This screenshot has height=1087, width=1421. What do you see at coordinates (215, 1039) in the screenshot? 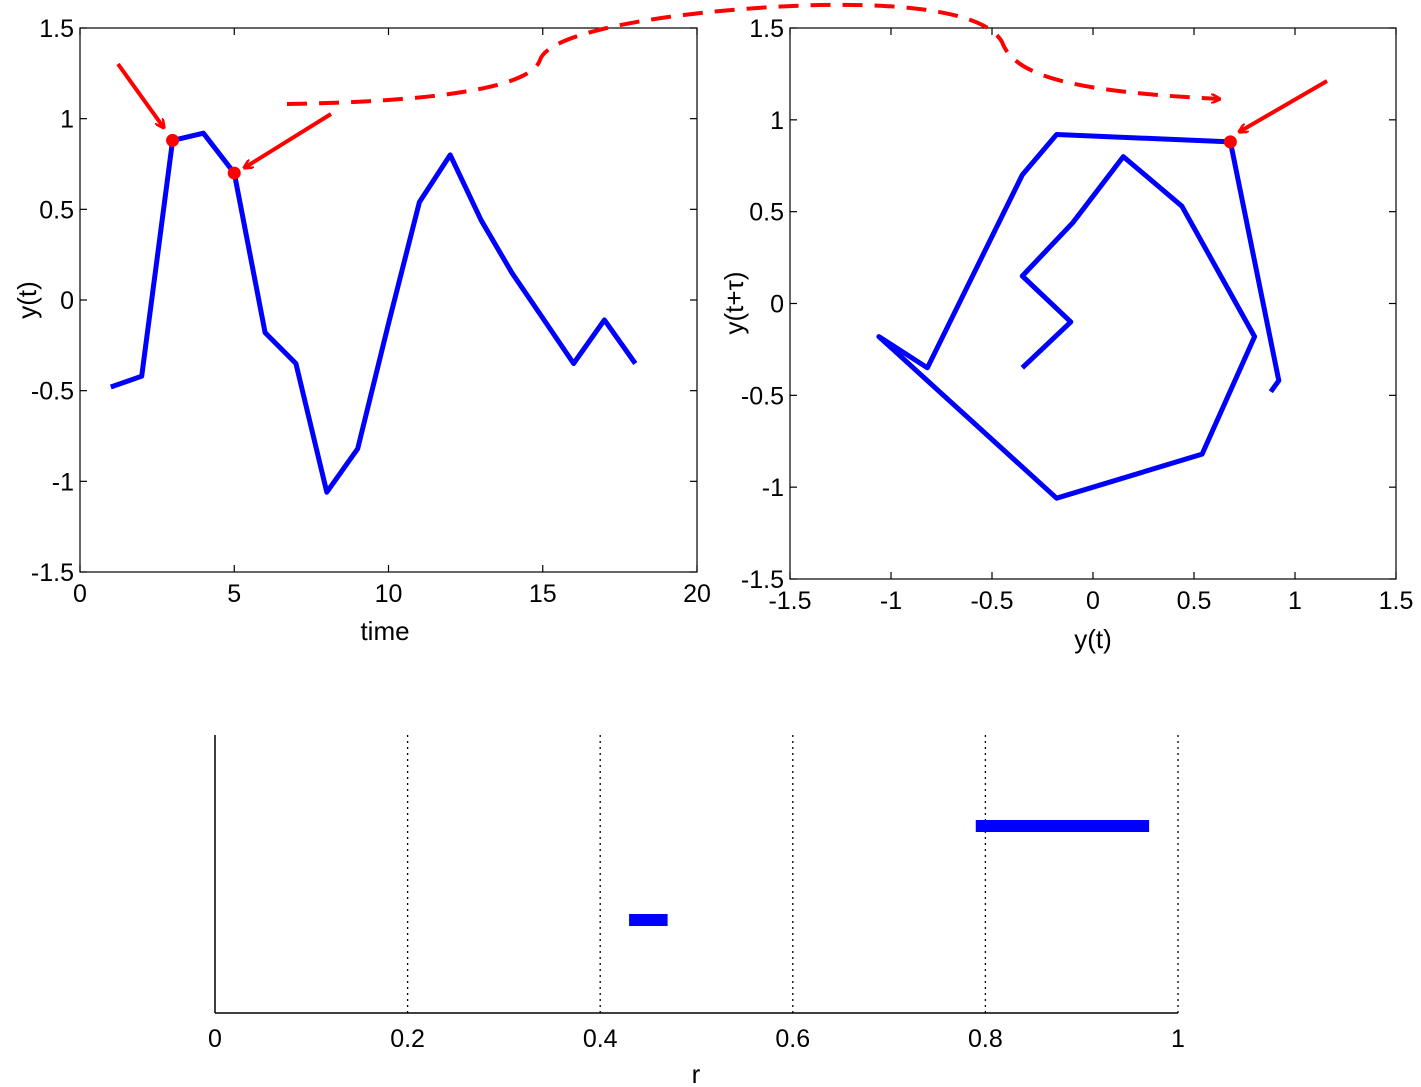
I see `recurrence-xtick-label: 0` at bounding box center [215, 1039].